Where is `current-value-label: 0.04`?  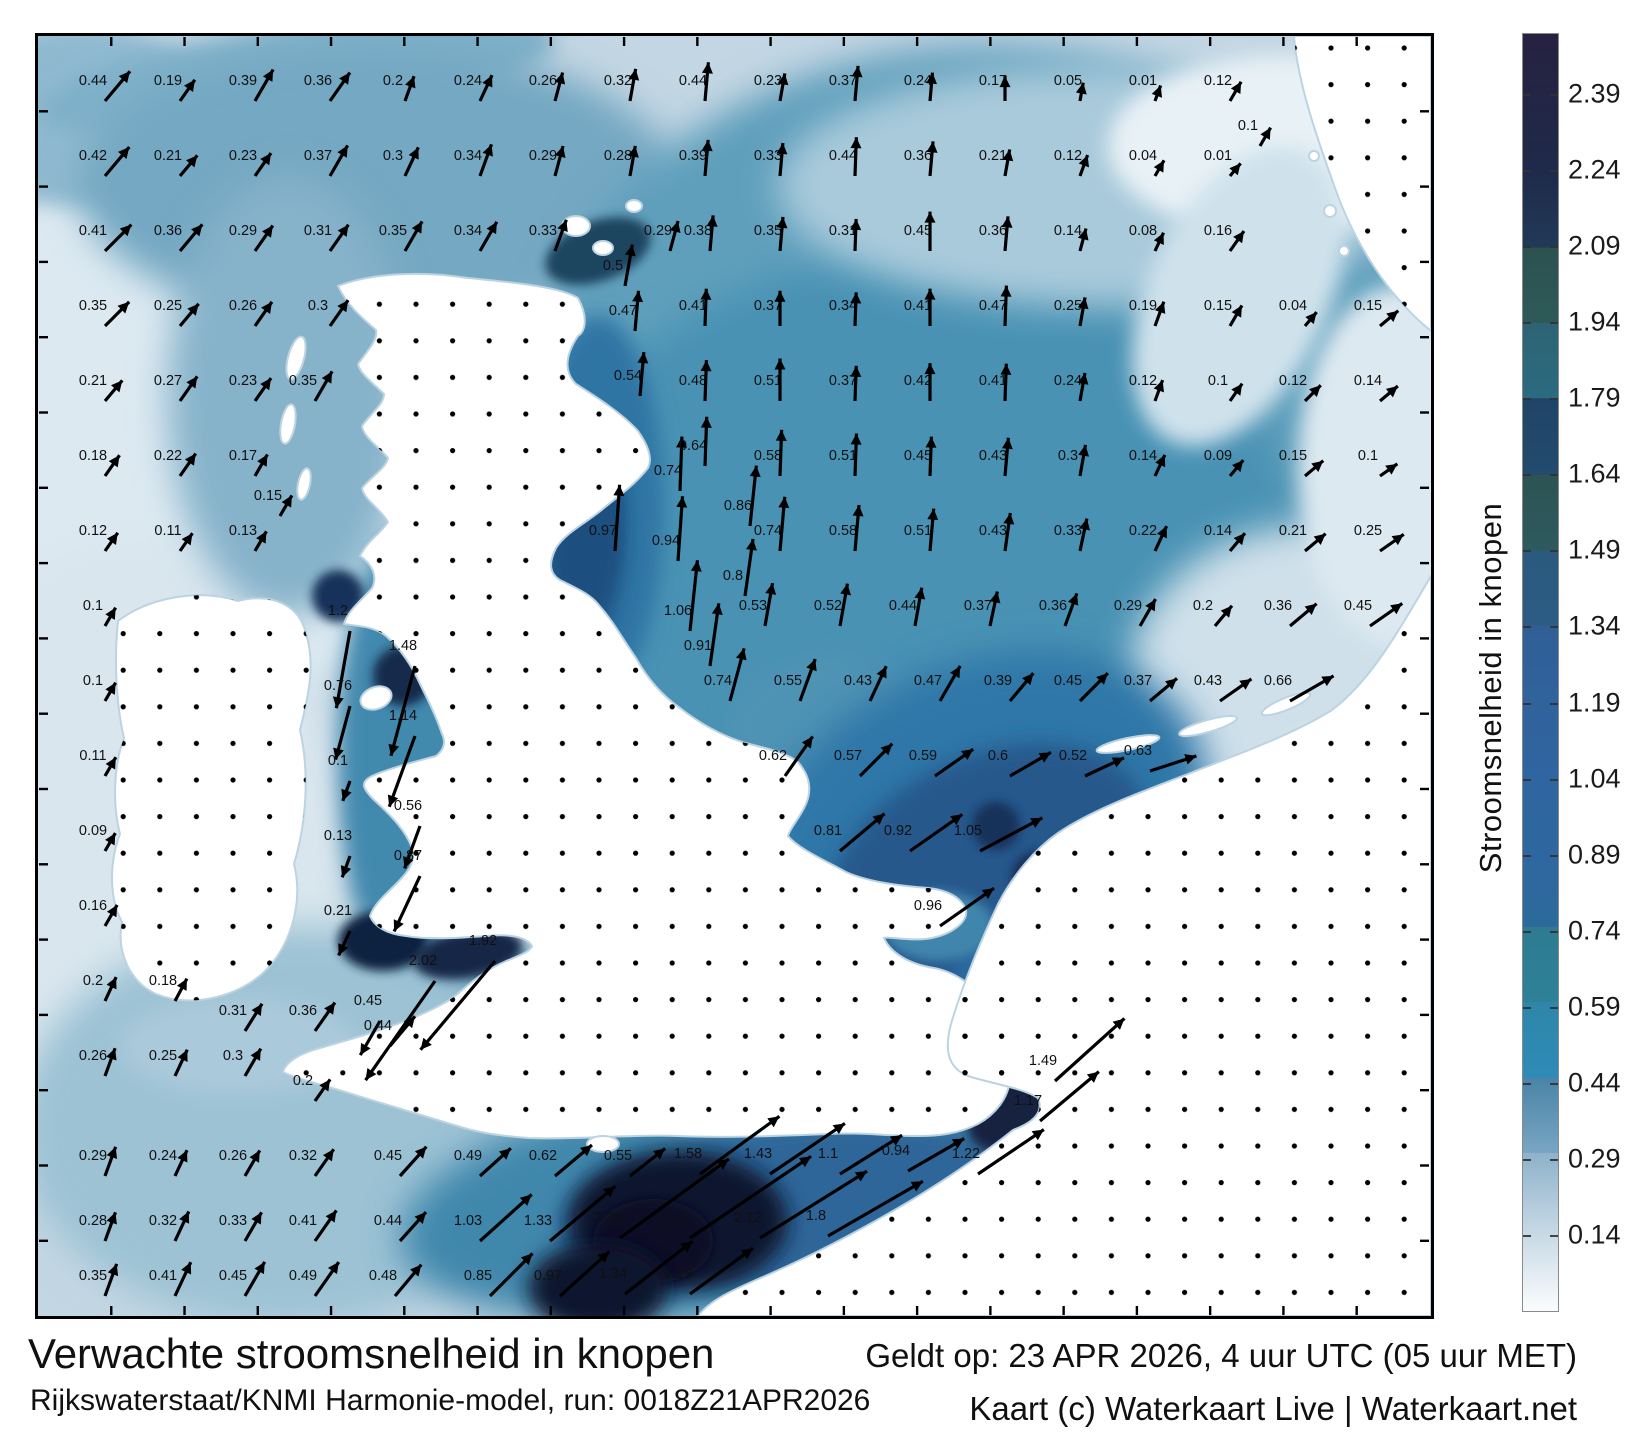 current-value-label: 0.04 is located at coordinates (1143, 156).